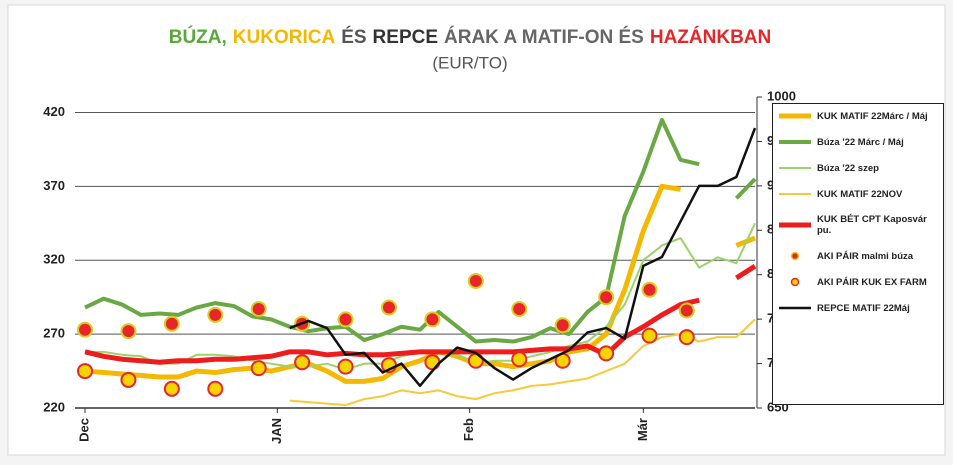 Image resolution: width=953 pixels, height=465 pixels. I want to click on legend-item: REPCE MATIF 22Máj, so click(858, 308).